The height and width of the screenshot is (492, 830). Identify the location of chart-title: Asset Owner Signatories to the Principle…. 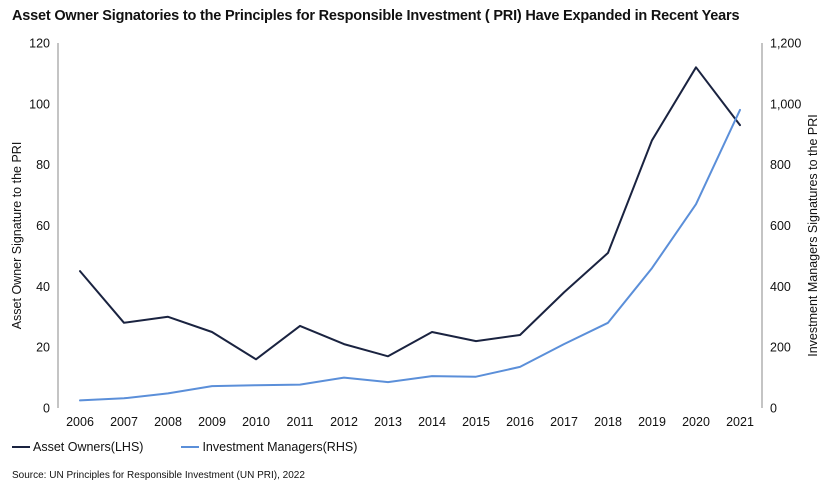
(376, 16).